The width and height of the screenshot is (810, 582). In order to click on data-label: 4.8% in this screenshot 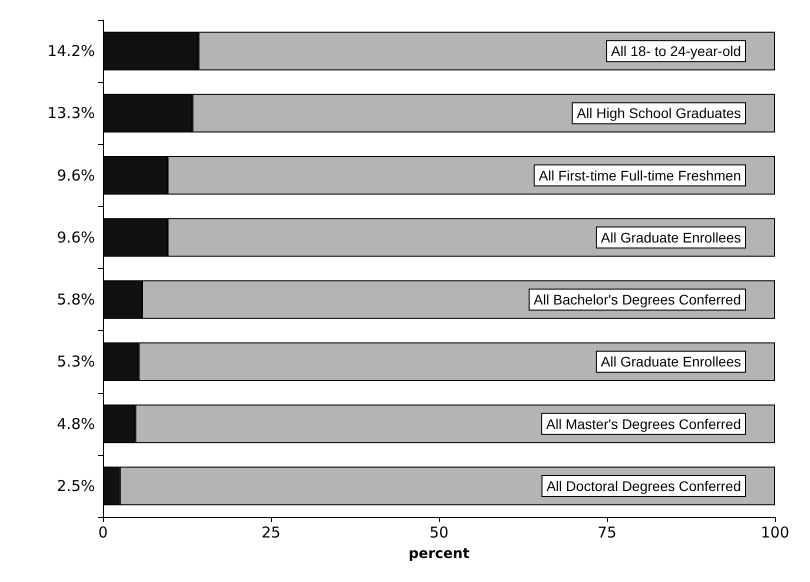, I will do `click(75, 423)`.